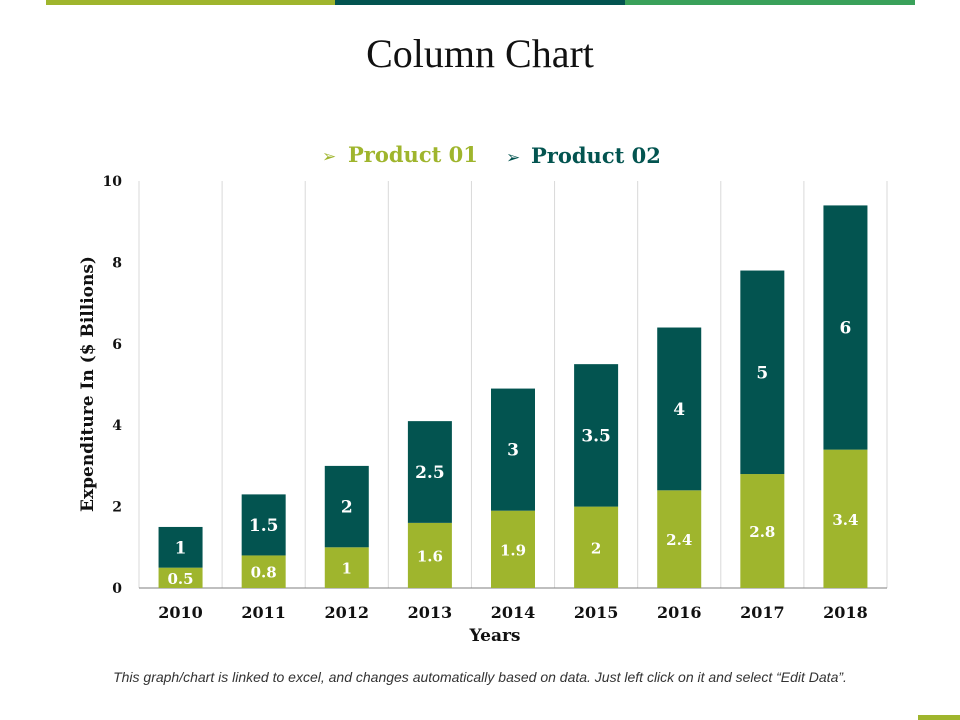 This screenshot has height=720, width=960. What do you see at coordinates (596, 612) in the screenshot?
I see `x-tick-label: 2015` at bounding box center [596, 612].